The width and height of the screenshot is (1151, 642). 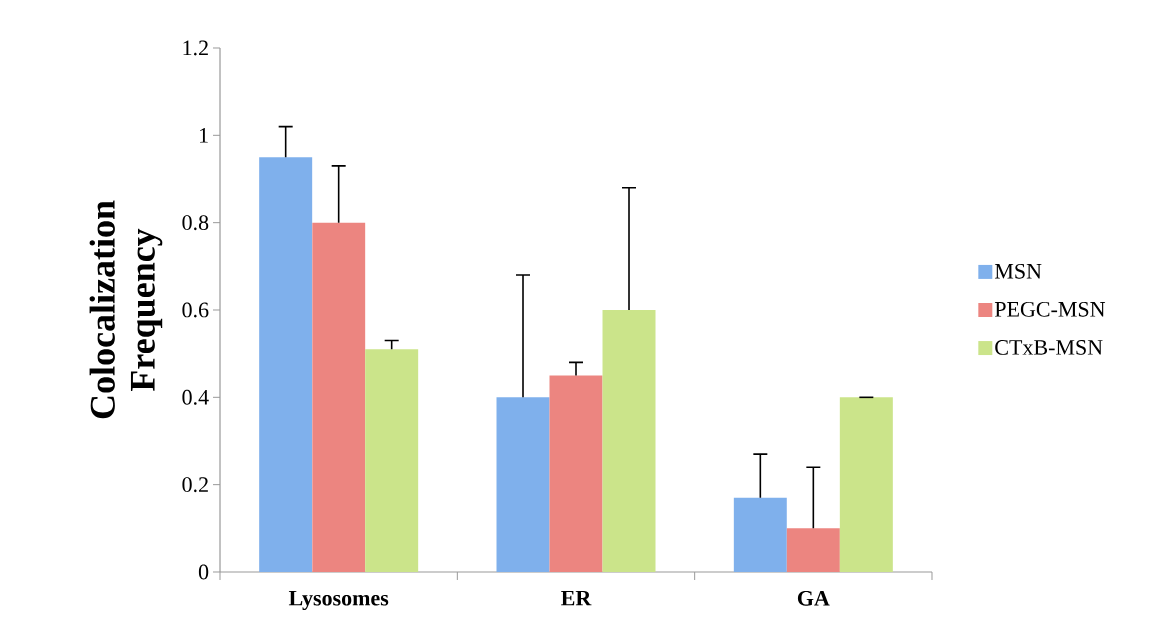 I want to click on x-tick-label: GA, so click(x=813, y=598).